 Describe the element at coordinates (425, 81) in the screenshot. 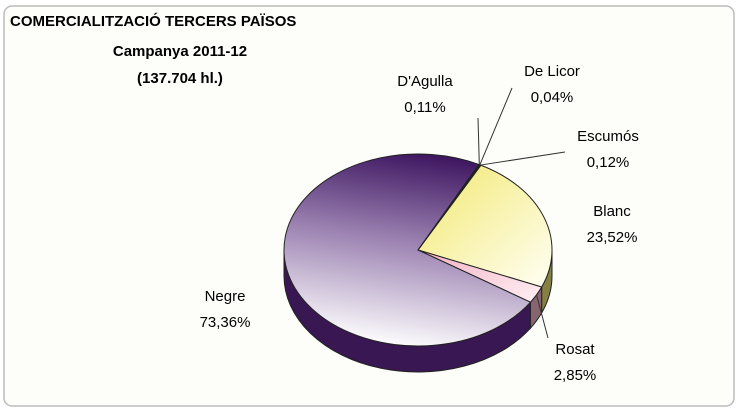

I see `slice-label: D'Agulla` at that location.